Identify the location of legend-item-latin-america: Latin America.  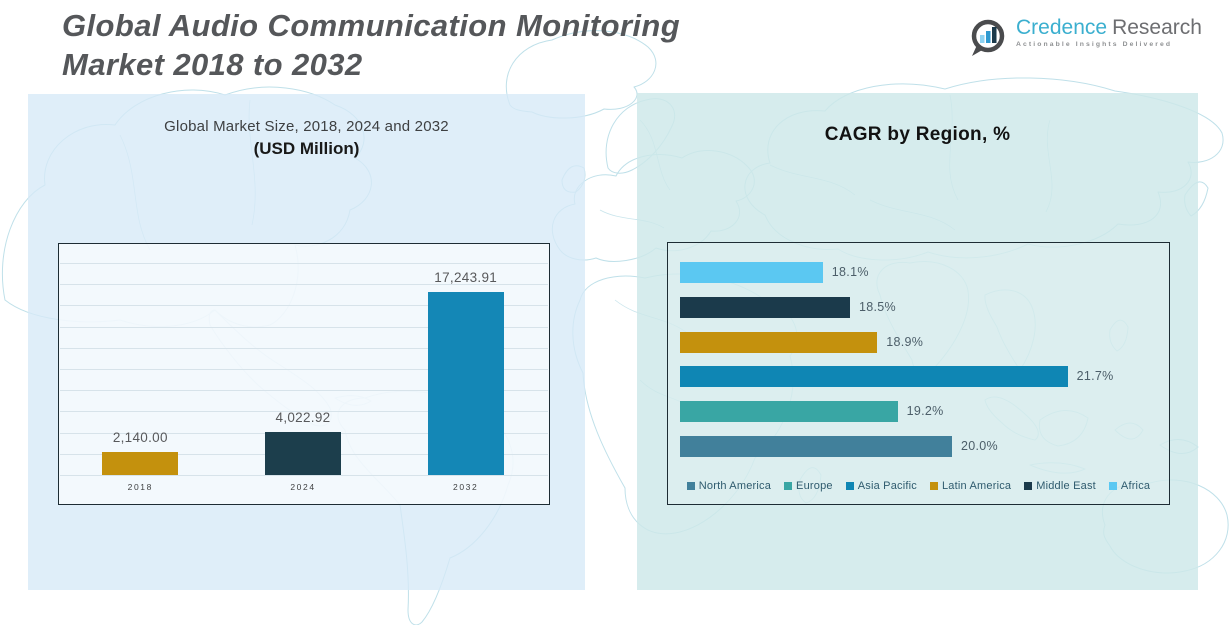
(970, 486).